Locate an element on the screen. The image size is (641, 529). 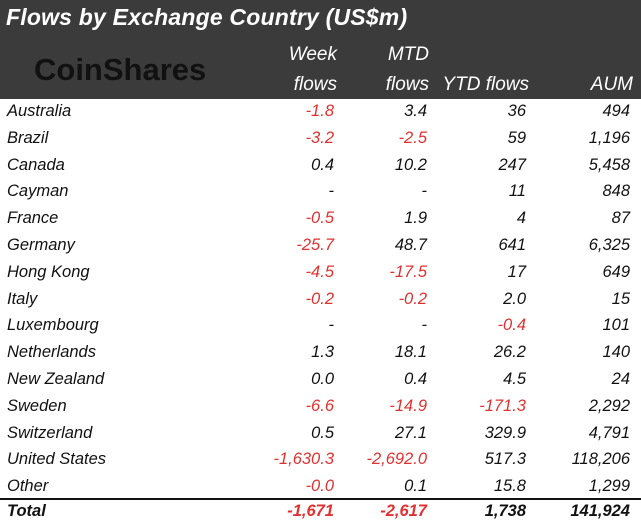
table-row: Cayman - - 11 848 is located at coordinates (320, 191).